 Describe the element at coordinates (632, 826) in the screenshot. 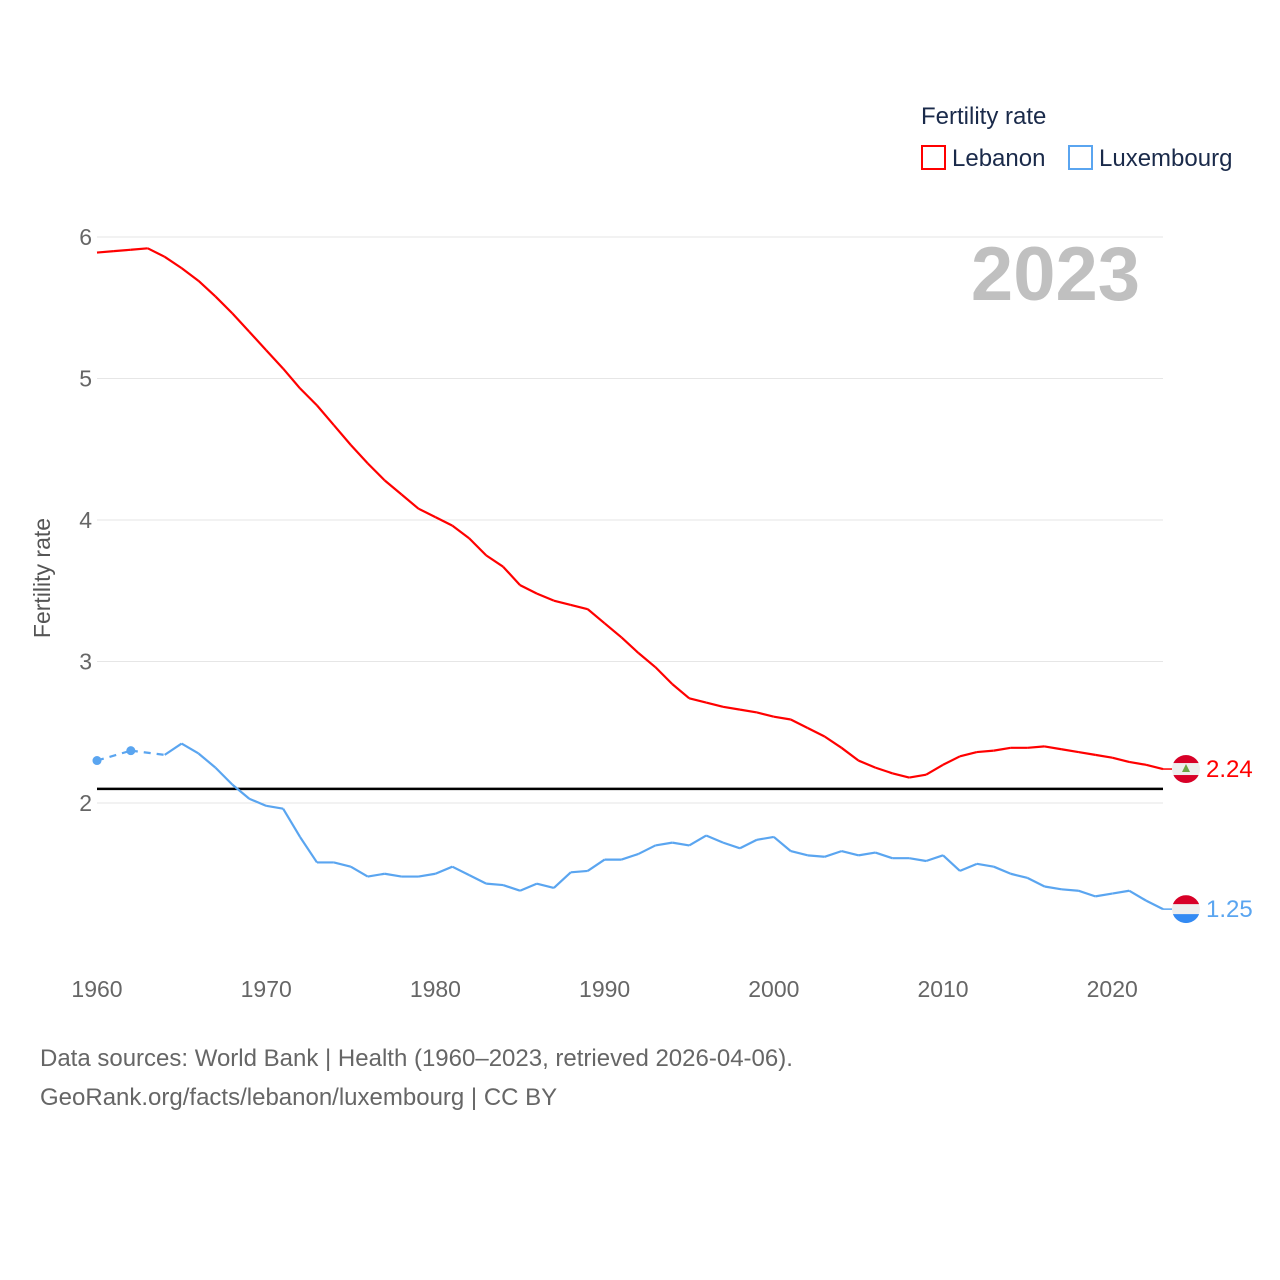

I see `series-luxembourg` at that location.